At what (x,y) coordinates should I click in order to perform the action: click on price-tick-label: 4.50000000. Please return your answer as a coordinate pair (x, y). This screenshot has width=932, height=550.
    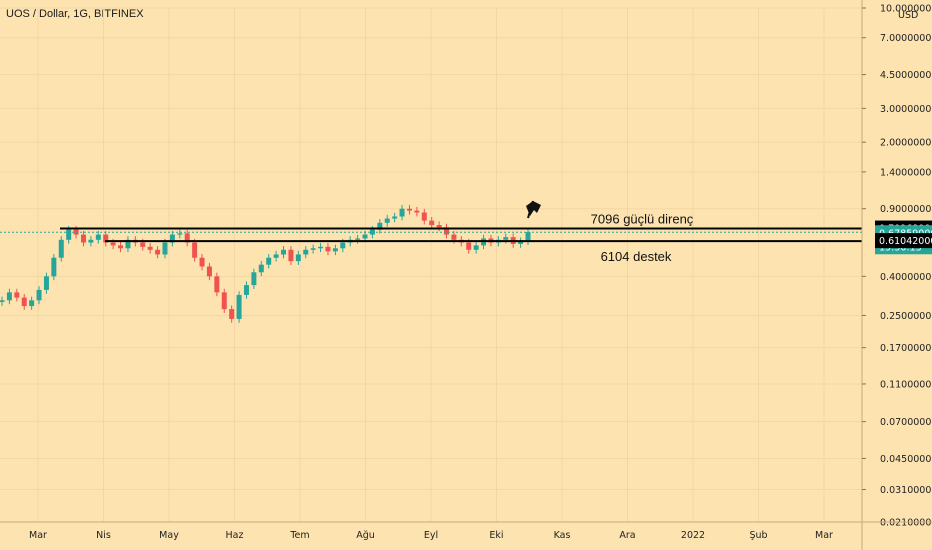
    Looking at the image, I should click on (906, 75).